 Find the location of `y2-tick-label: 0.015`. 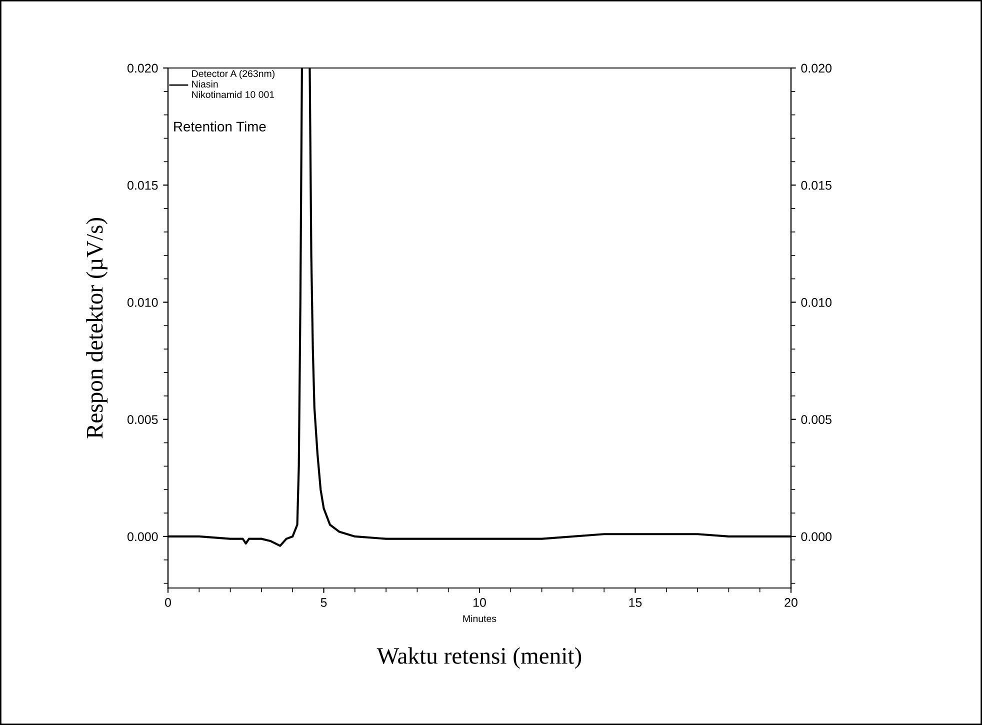

y2-tick-label: 0.015 is located at coordinates (816, 185).